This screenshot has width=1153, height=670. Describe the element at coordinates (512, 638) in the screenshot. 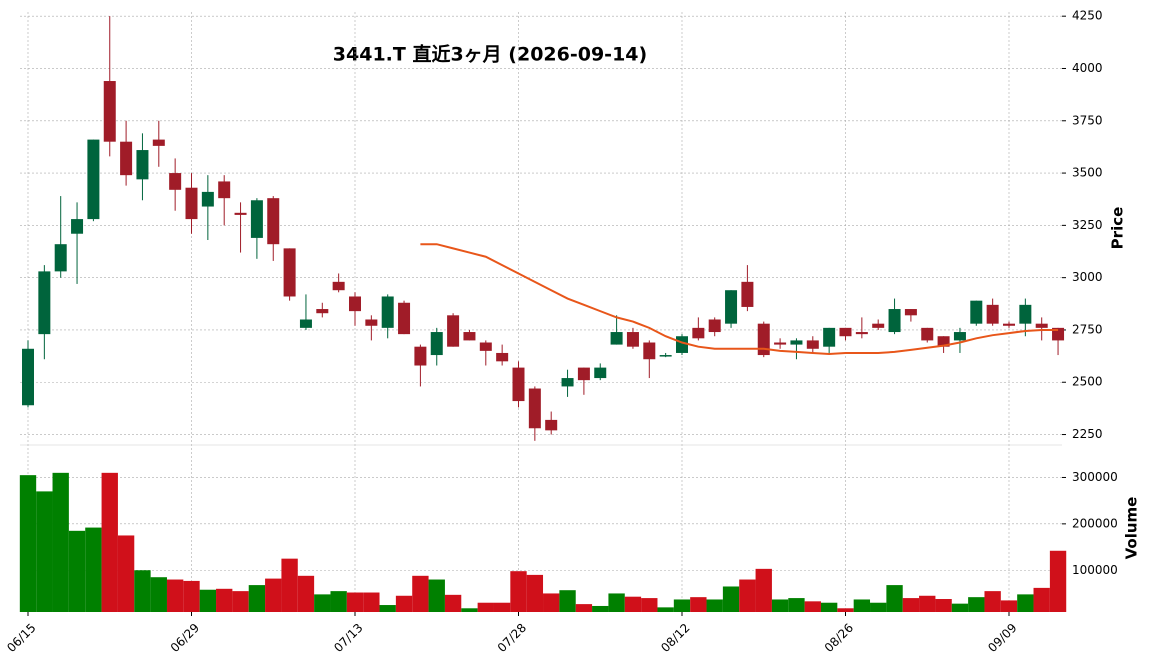

I see `x-tick-label: 07/28` at that location.